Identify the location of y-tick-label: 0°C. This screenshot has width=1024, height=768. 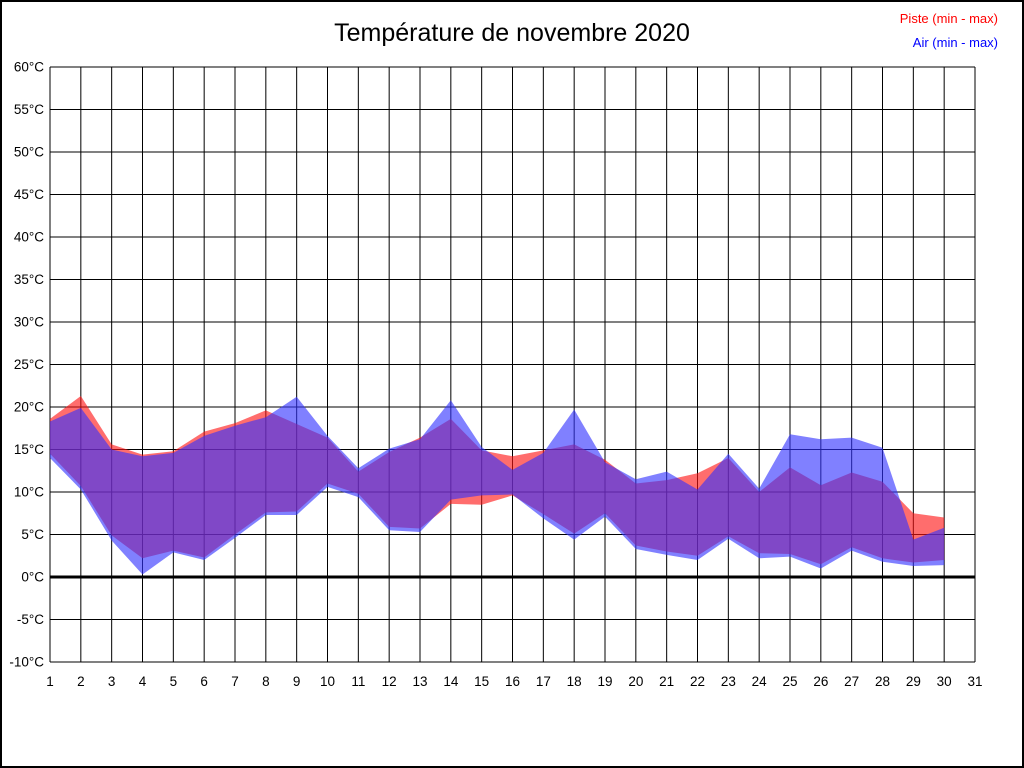
(32, 577).